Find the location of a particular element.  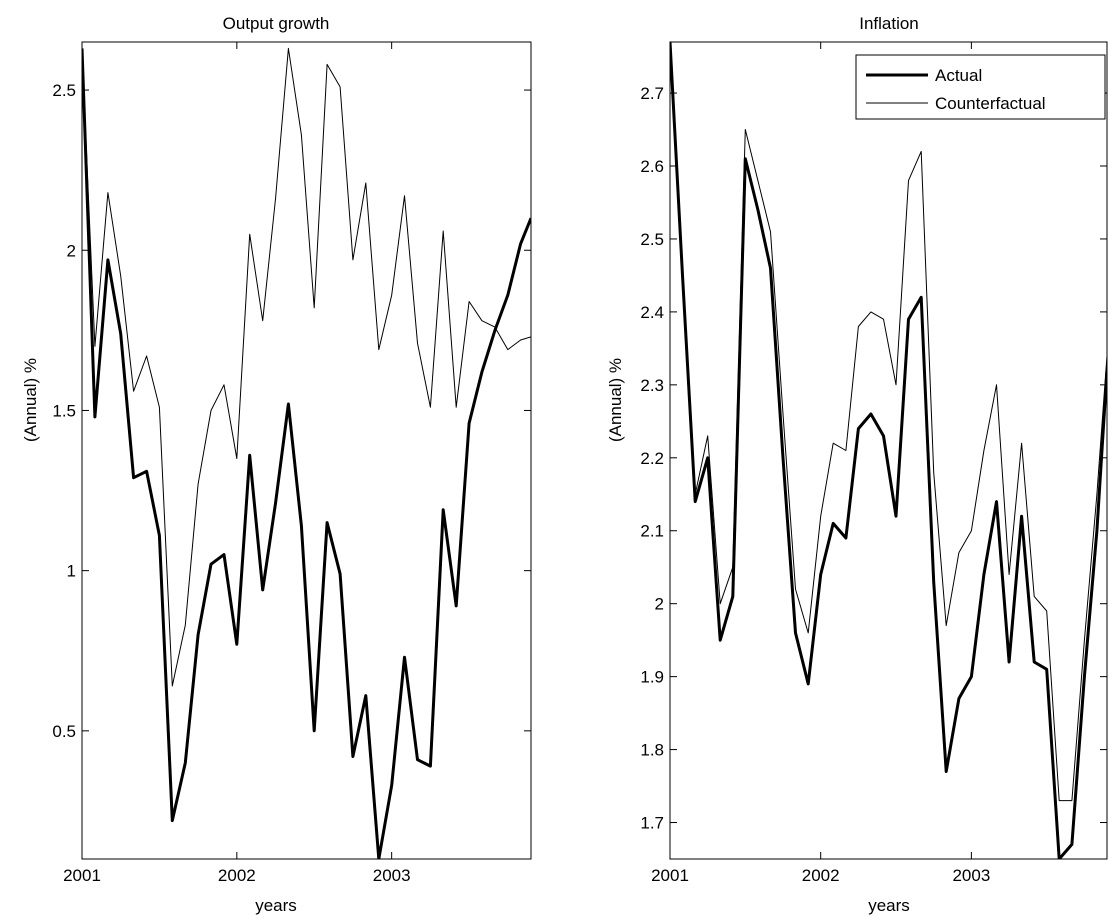

y-tick-label: 1.5 is located at coordinates (64, 410).